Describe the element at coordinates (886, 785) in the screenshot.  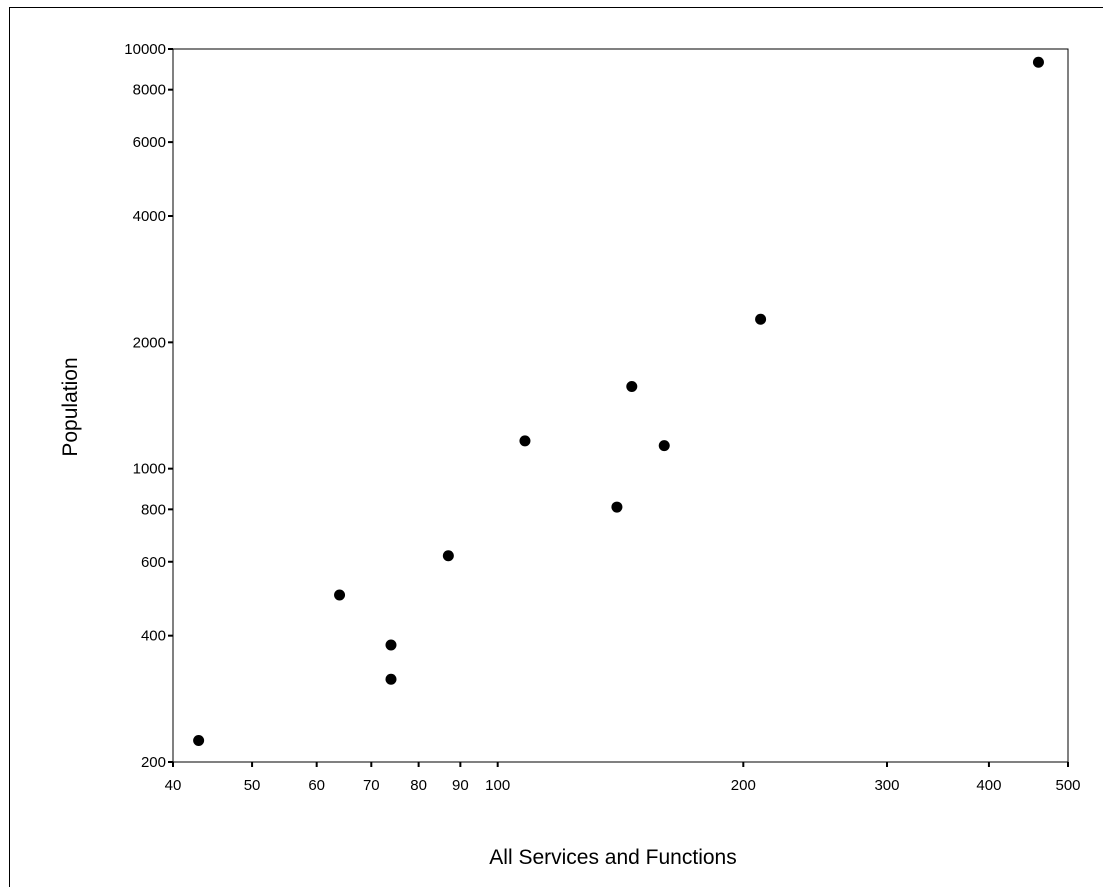
I see `x-tick-label: 300` at that location.